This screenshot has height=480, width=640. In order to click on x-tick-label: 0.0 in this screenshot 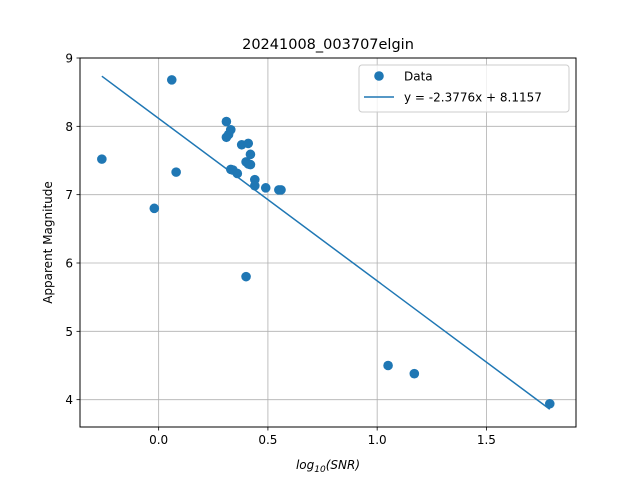, I will do `click(158, 440)`.